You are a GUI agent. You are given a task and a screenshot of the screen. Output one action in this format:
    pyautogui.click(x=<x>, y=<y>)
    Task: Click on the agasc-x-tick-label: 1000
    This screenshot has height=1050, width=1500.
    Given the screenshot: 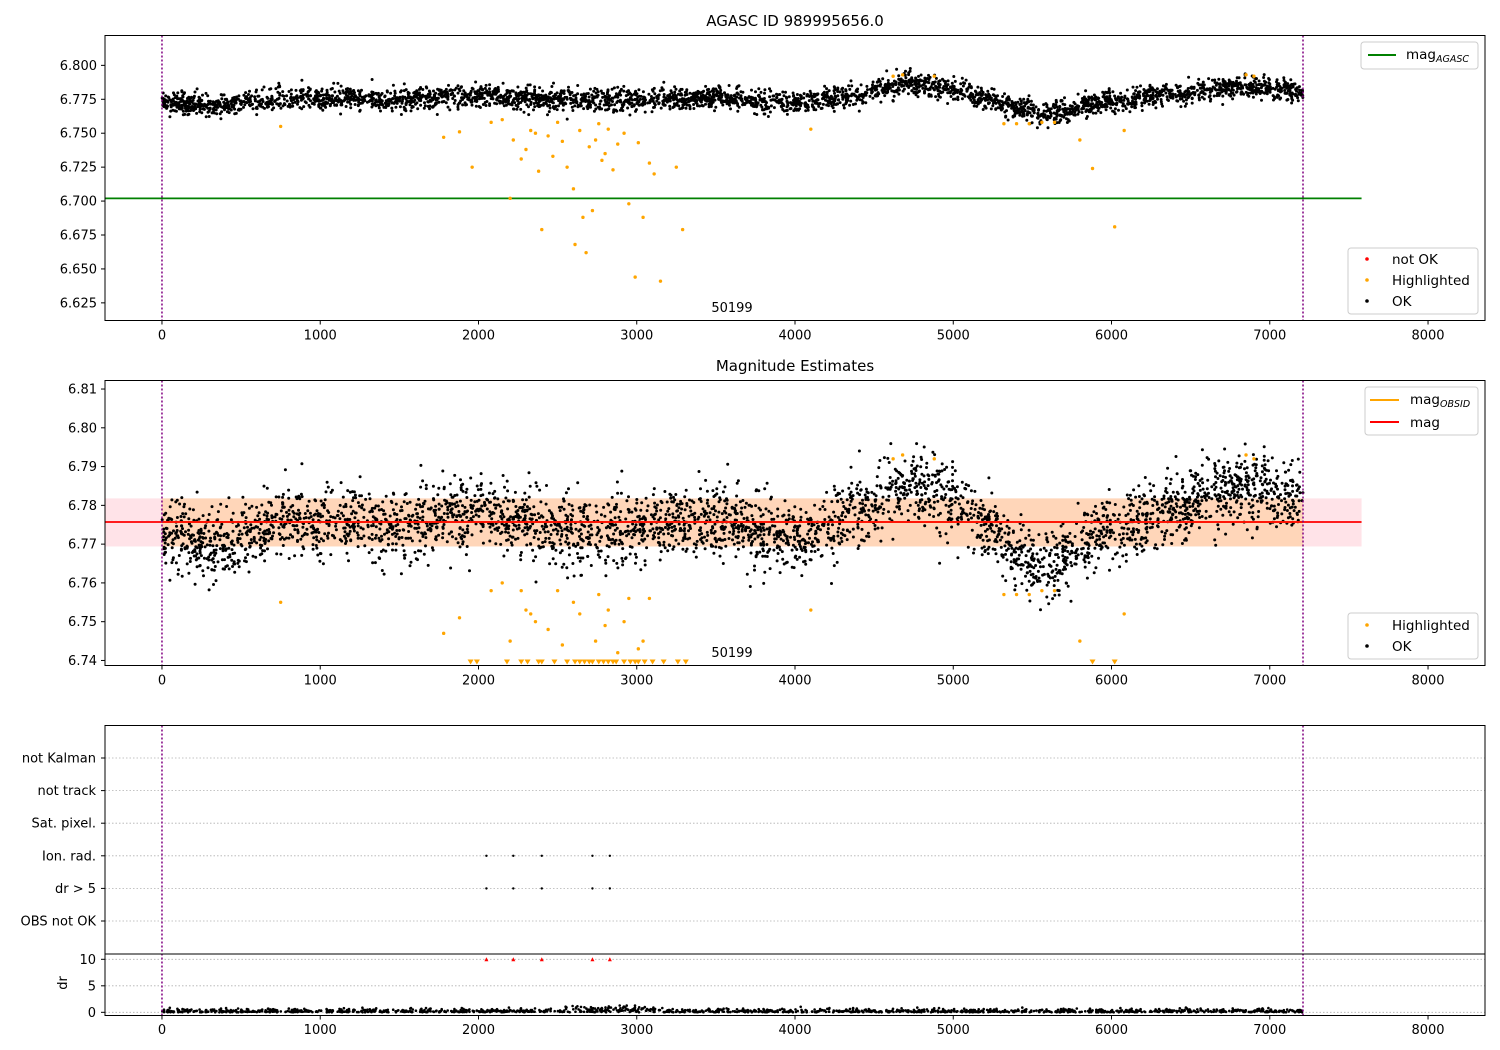 What is the action you would take?
    pyautogui.click(x=320, y=336)
    